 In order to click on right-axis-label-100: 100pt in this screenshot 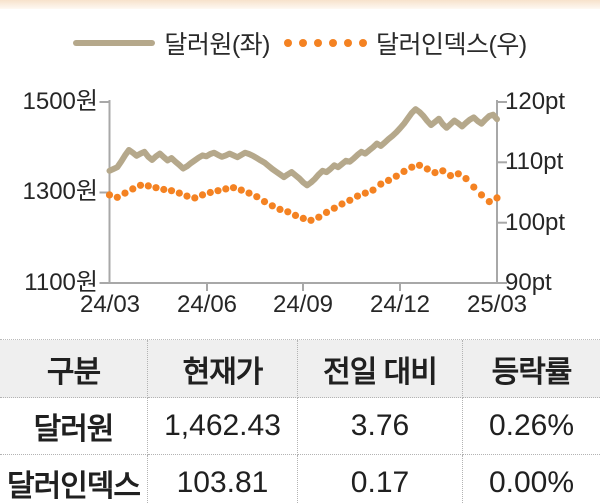, I will do `click(535, 222)`.